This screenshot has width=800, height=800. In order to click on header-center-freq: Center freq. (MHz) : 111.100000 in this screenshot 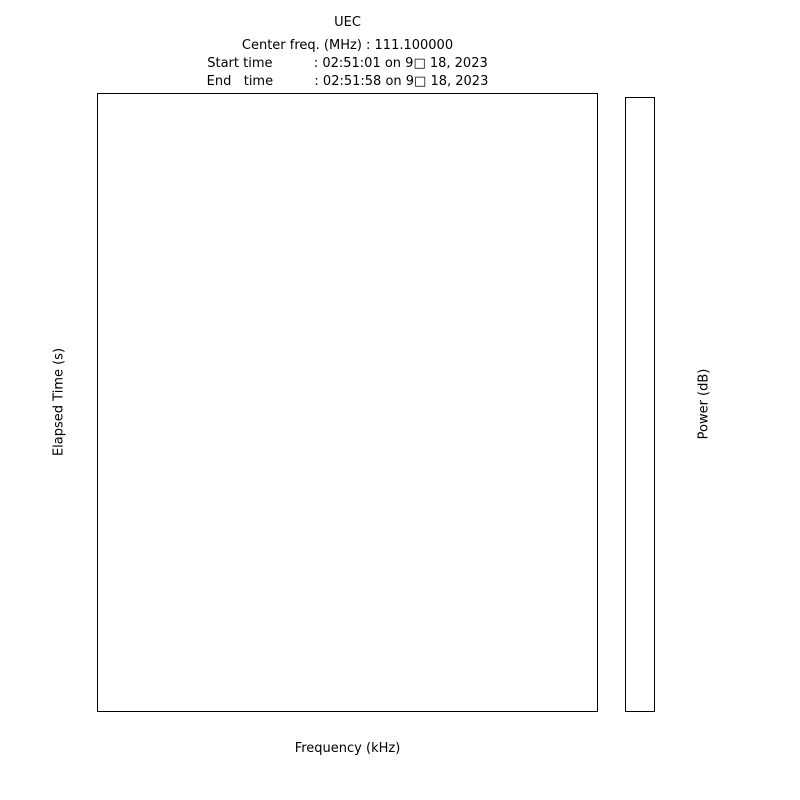, I will do `click(347, 45)`.